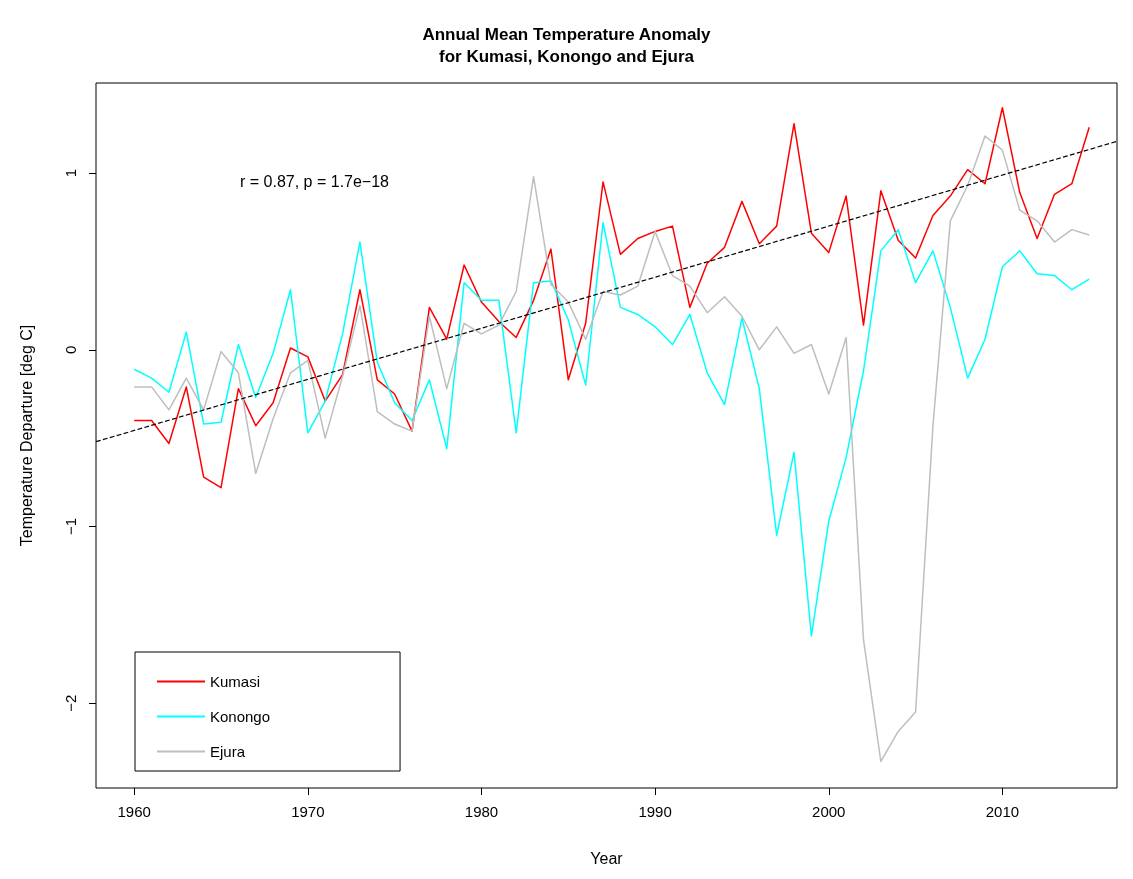 The height and width of the screenshot is (879, 1133). What do you see at coordinates (315, 181) in the screenshot?
I see `annotation: r = 0.87, p = 1.7e−18` at bounding box center [315, 181].